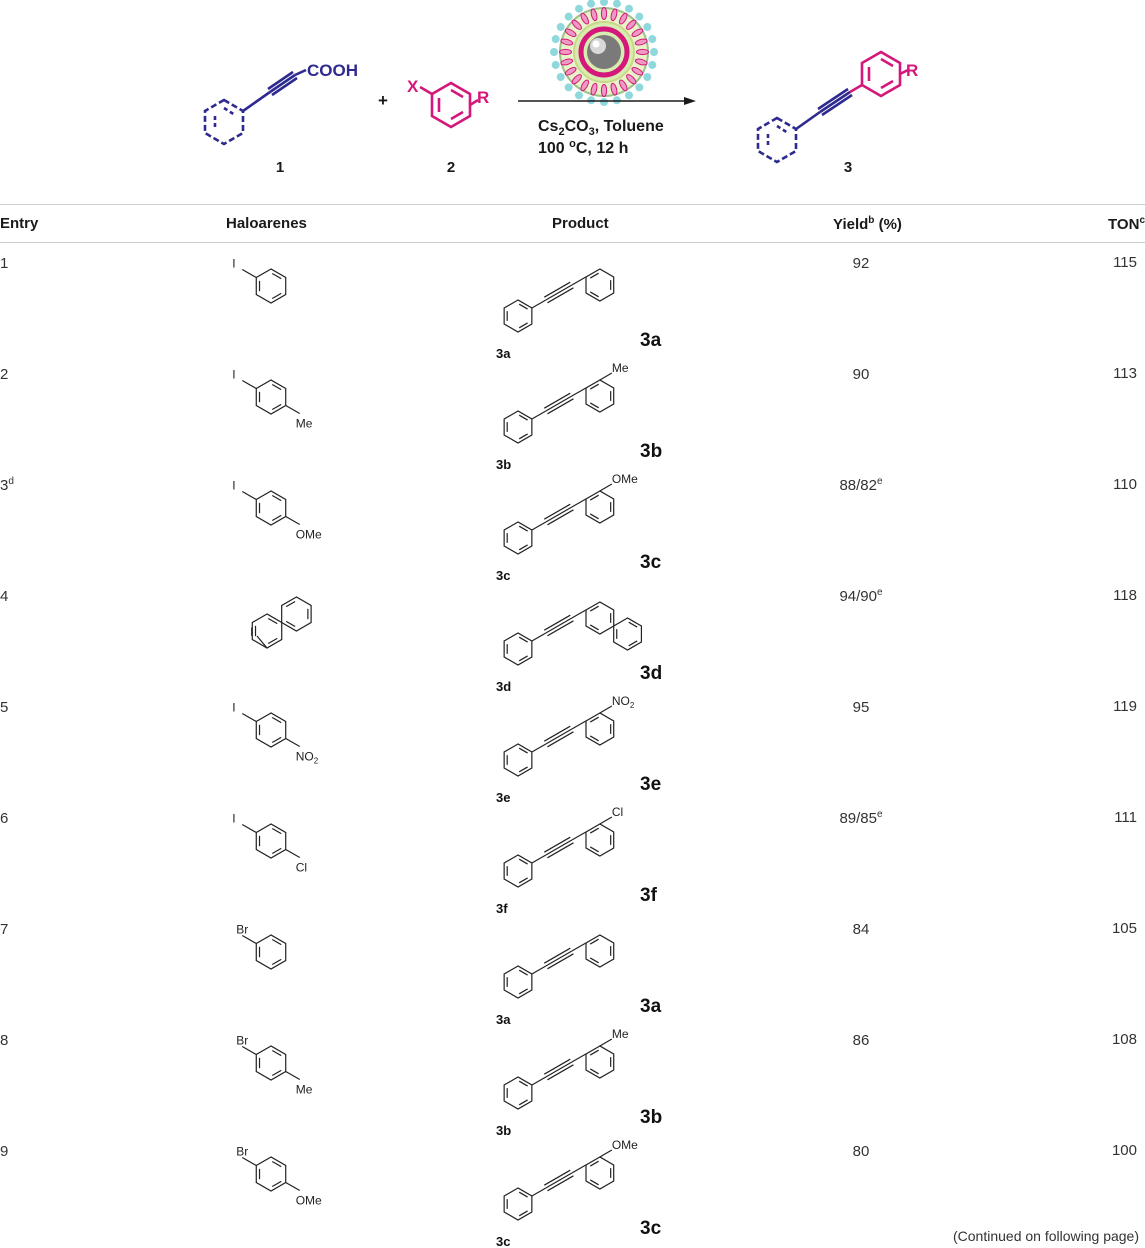  Describe the element at coordinates (1124, 1150) in the screenshot. I see `ton-cell: 100` at that location.